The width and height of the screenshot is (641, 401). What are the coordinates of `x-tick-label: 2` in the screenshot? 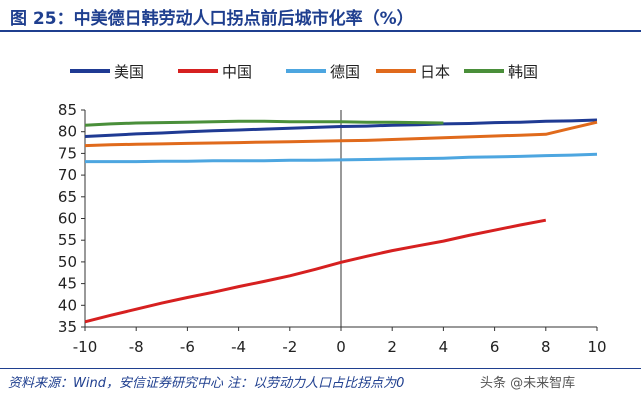 It's located at (392, 347).